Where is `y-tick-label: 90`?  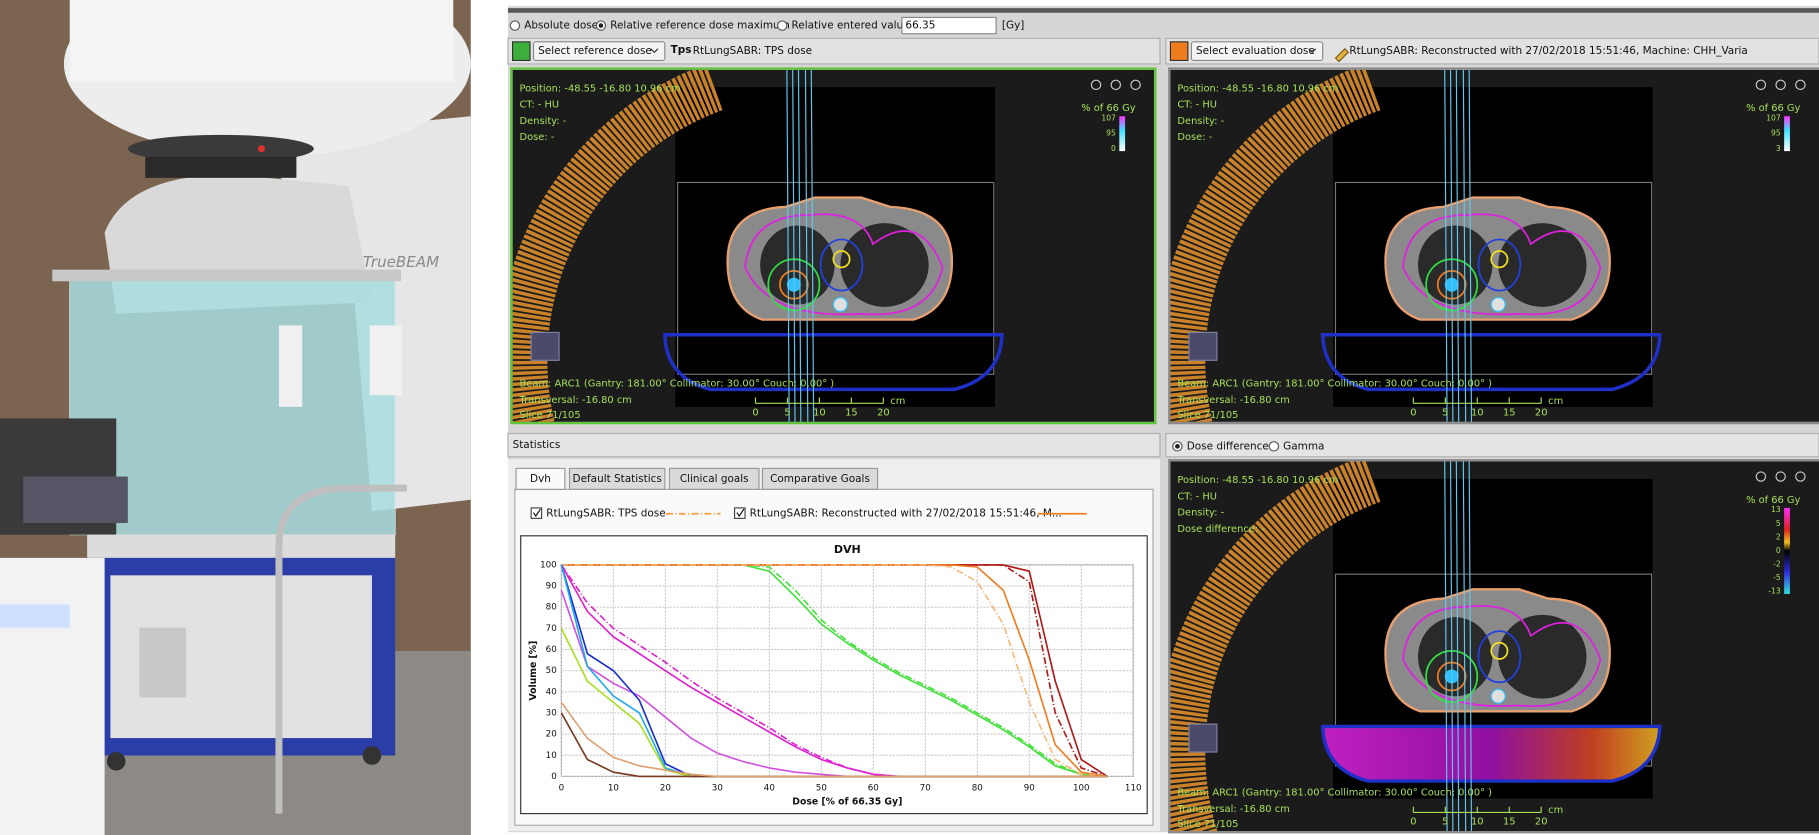 y-tick-label: 90 is located at coordinates (551, 587).